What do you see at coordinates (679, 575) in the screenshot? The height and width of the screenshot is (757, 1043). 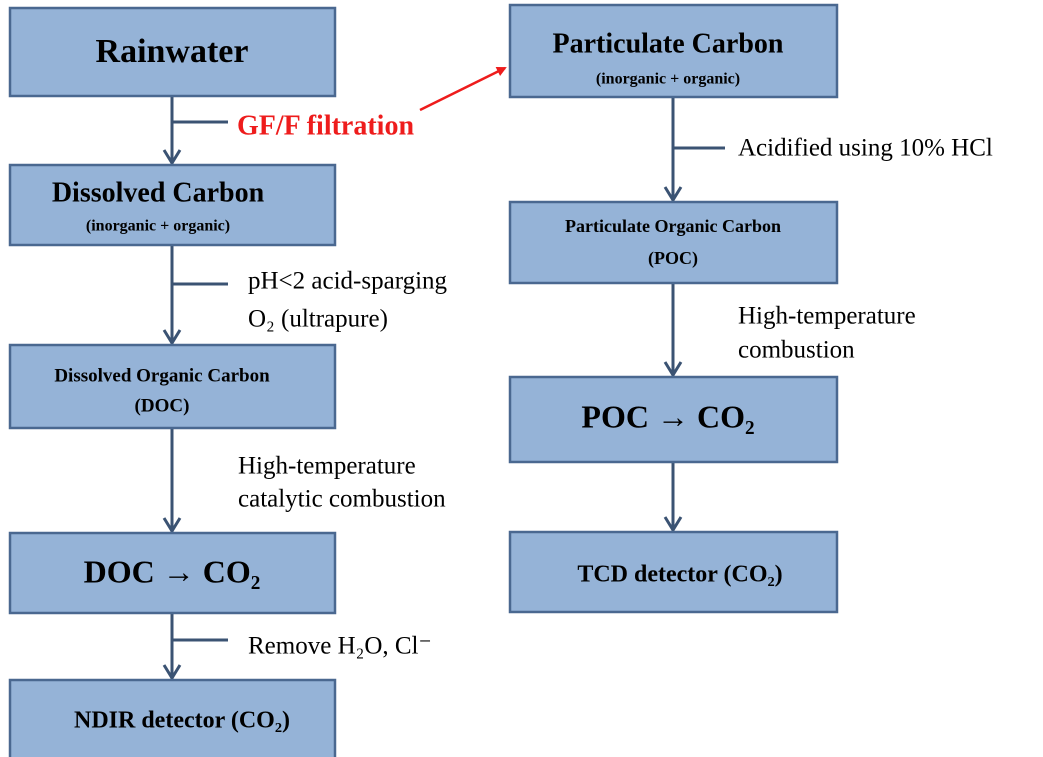 I see `node-label: TCD detector (CO₂)` at bounding box center [679, 575].